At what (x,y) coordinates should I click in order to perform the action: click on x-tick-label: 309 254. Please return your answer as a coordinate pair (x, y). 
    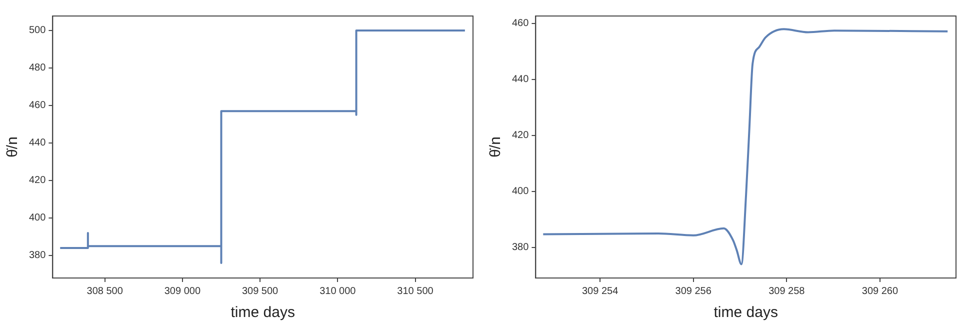
    Looking at the image, I should click on (600, 291).